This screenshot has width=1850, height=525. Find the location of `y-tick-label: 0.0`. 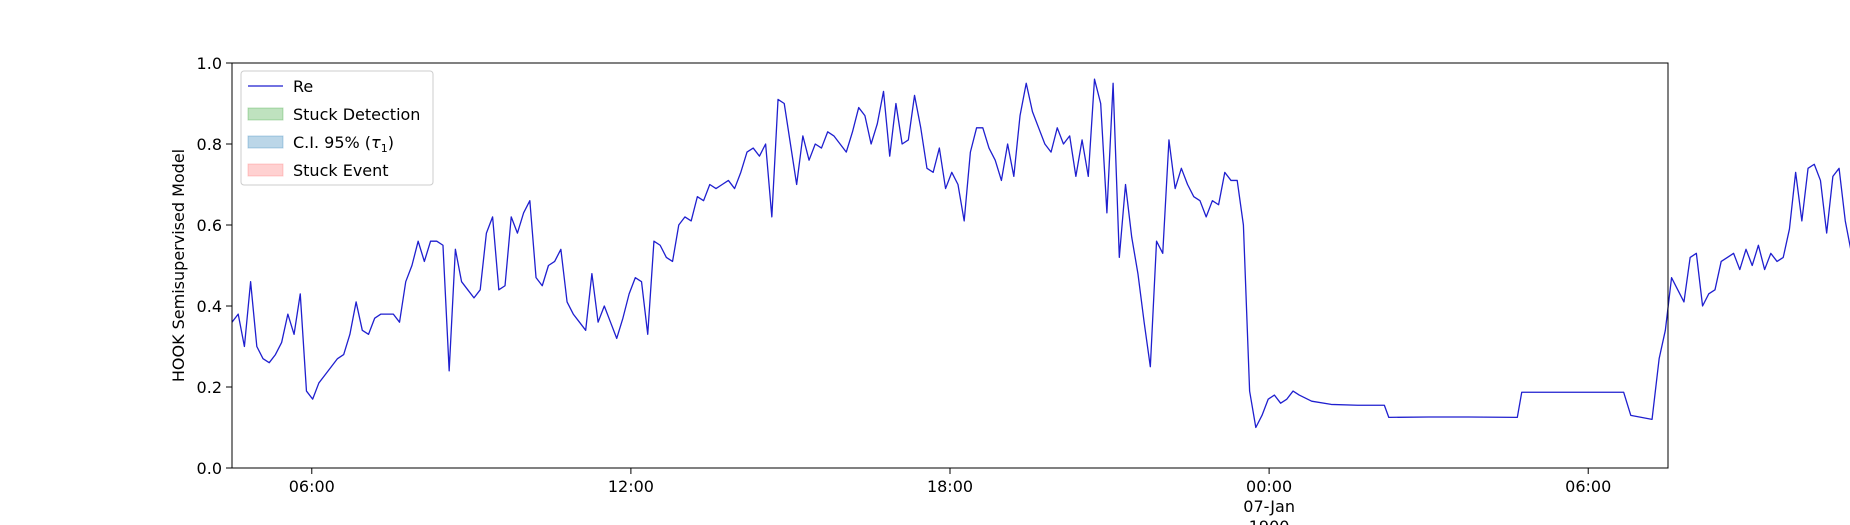

y-tick-label: 0.0 is located at coordinates (209, 468).